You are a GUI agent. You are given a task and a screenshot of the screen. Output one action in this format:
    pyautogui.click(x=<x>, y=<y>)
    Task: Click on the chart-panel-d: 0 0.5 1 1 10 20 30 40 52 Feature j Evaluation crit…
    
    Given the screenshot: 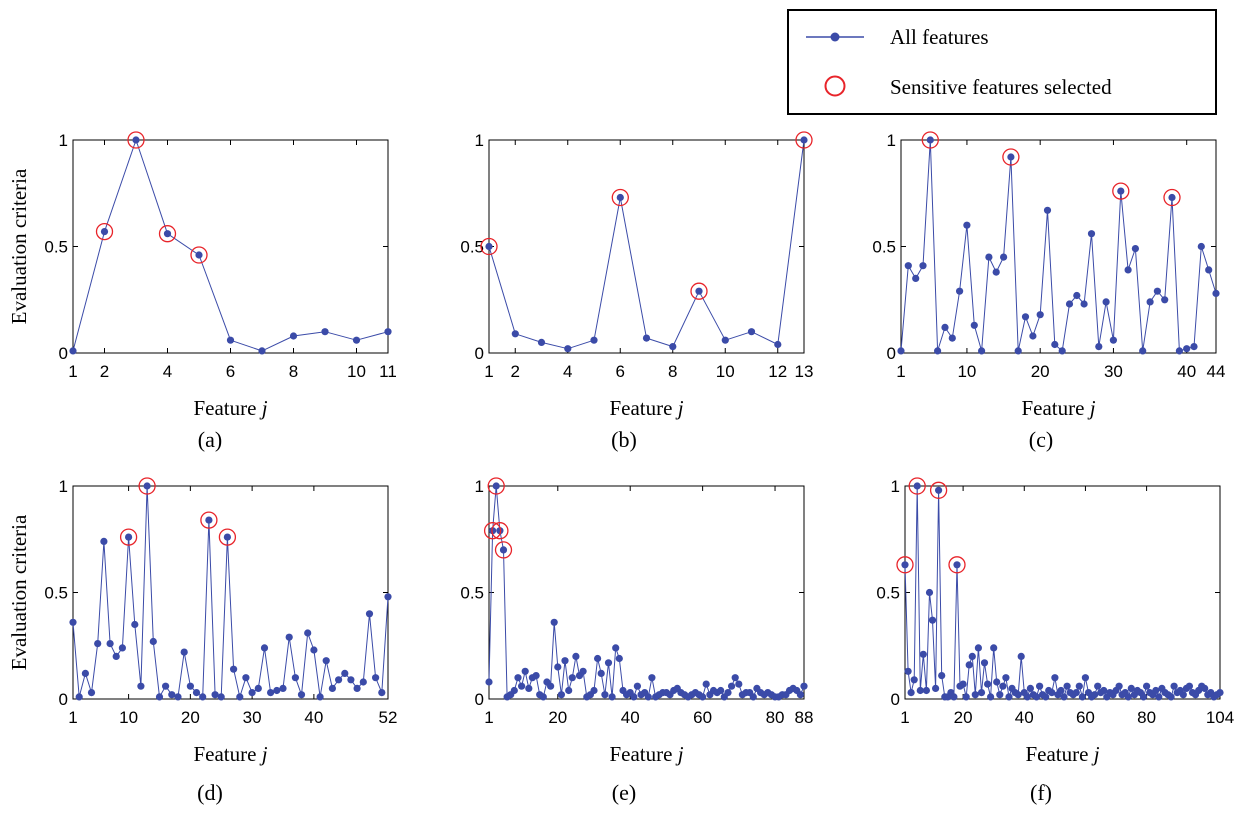 What is the action you would take?
    pyautogui.click(x=202, y=641)
    